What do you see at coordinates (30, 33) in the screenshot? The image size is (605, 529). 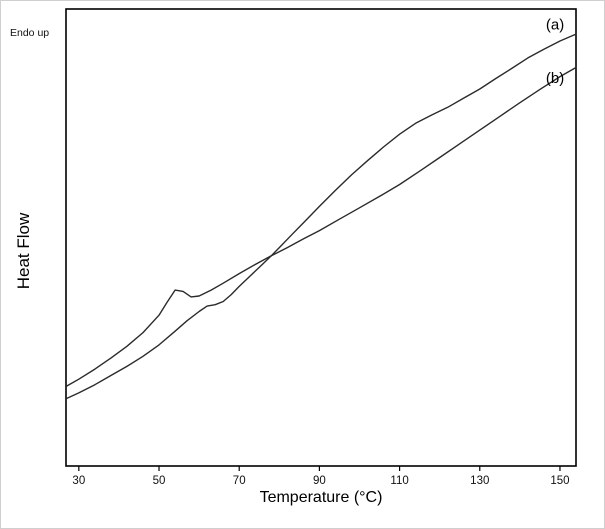 I see `endo-up-annotation: Endo up` at bounding box center [30, 33].